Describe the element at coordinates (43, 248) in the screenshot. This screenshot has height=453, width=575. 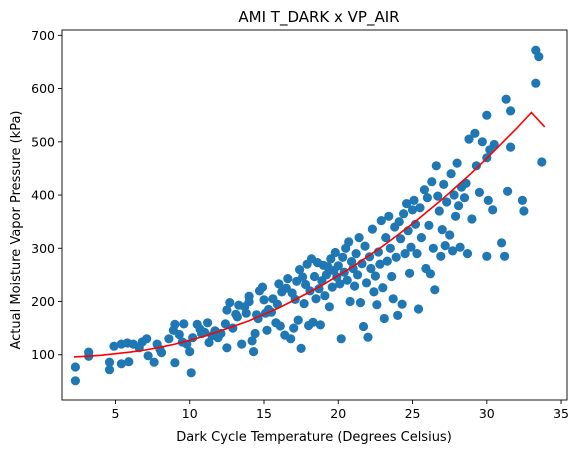
I see `y-tick-label: 300` at that location.